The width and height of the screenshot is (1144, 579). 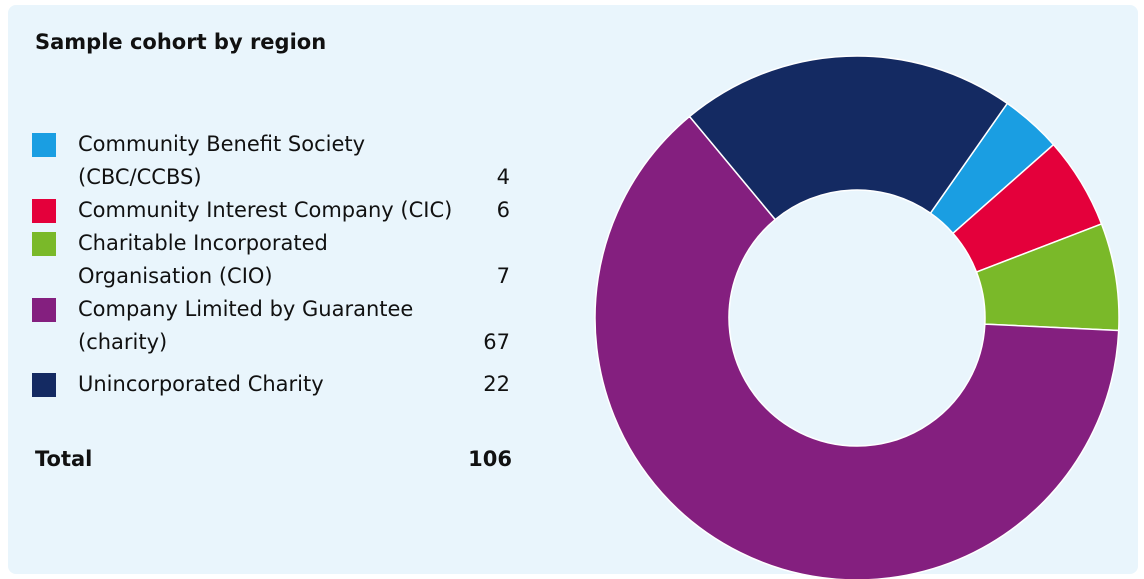 I want to click on total-row: Total 106, so click(x=273, y=459).